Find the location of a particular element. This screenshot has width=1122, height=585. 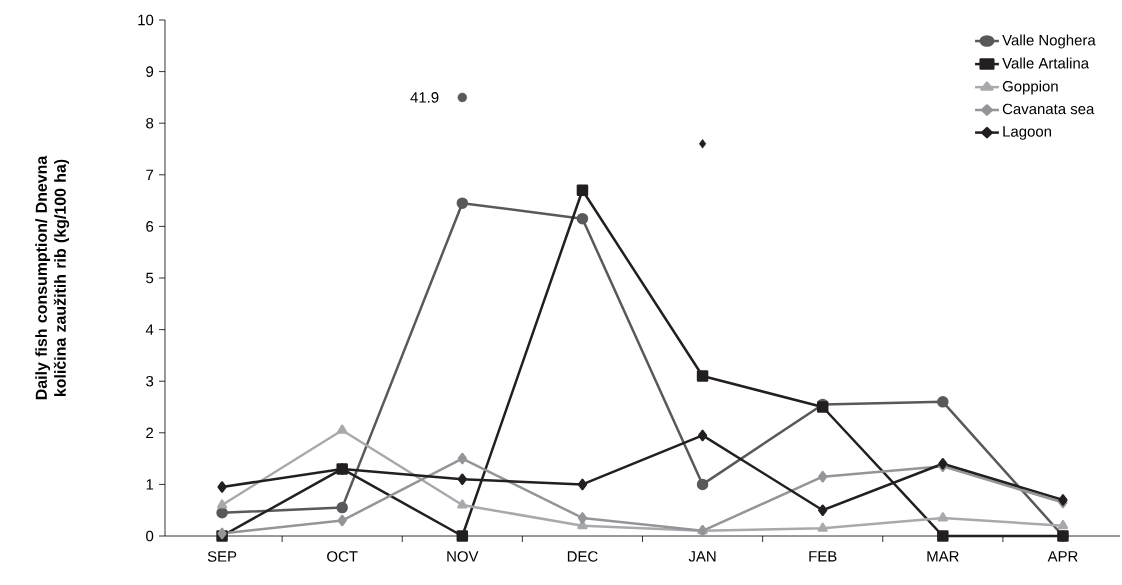

y-tick-label: 1 is located at coordinates (150, 484).